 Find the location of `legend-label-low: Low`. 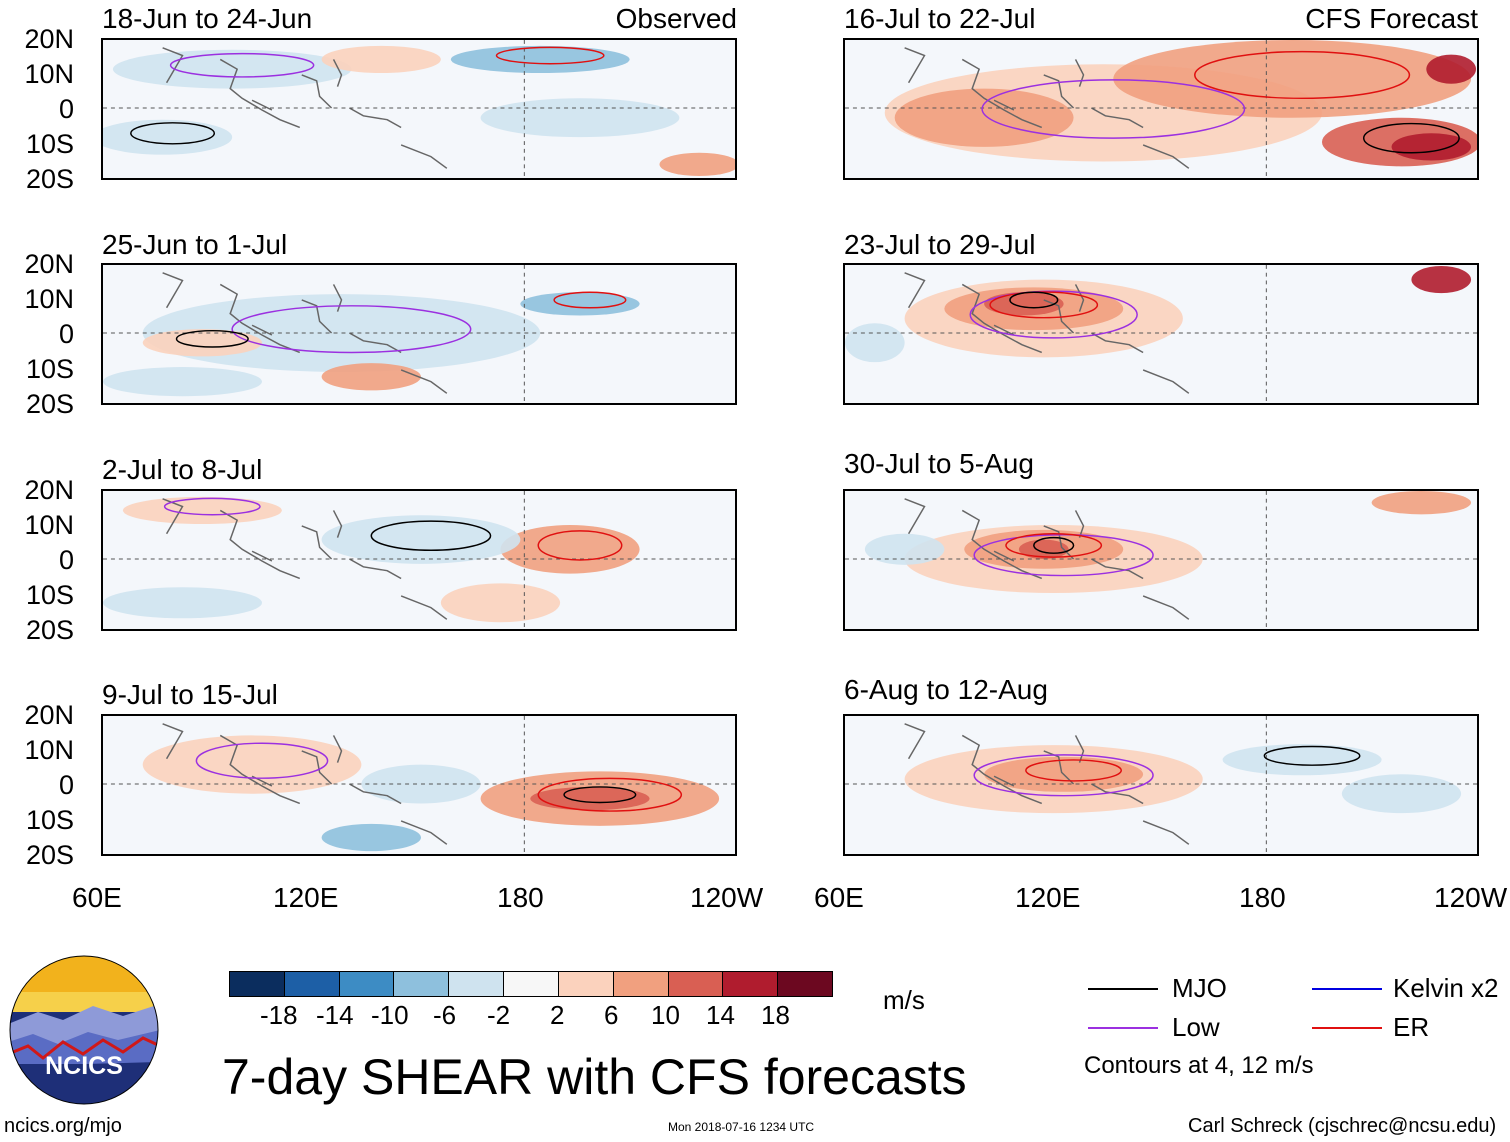

legend-label-low: Low is located at coordinates (1196, 1027).